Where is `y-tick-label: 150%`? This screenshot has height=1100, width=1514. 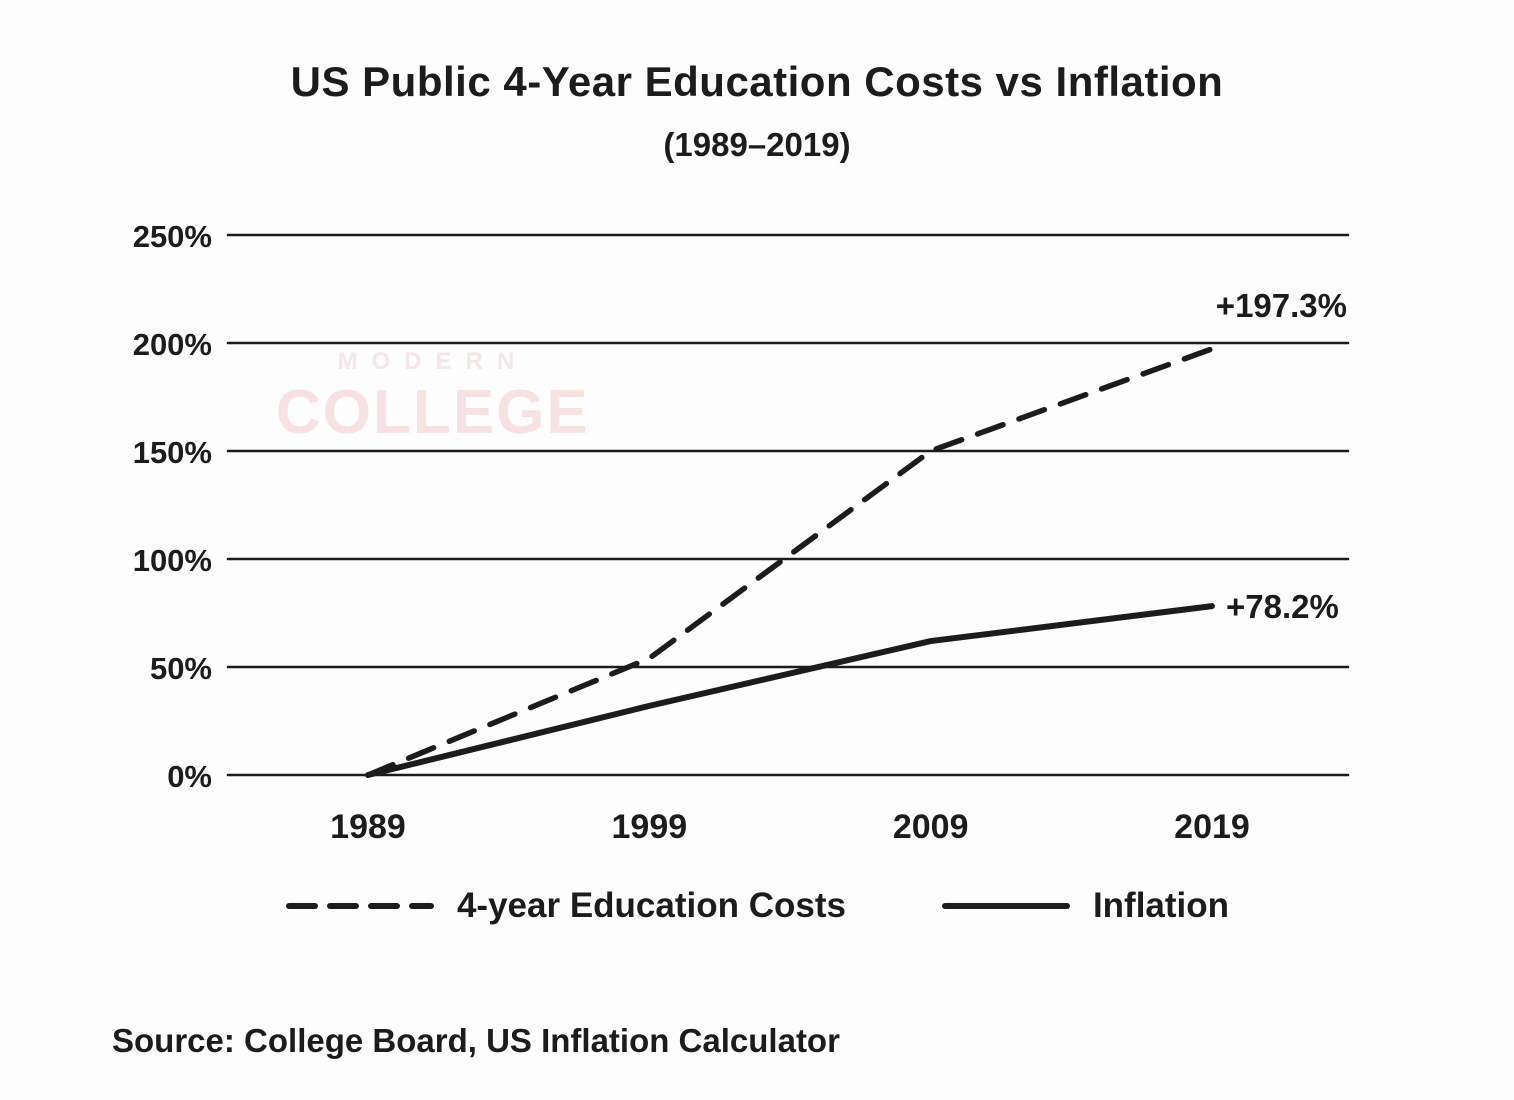
y-tick-label: 150% is located at coordinates (172, 452).